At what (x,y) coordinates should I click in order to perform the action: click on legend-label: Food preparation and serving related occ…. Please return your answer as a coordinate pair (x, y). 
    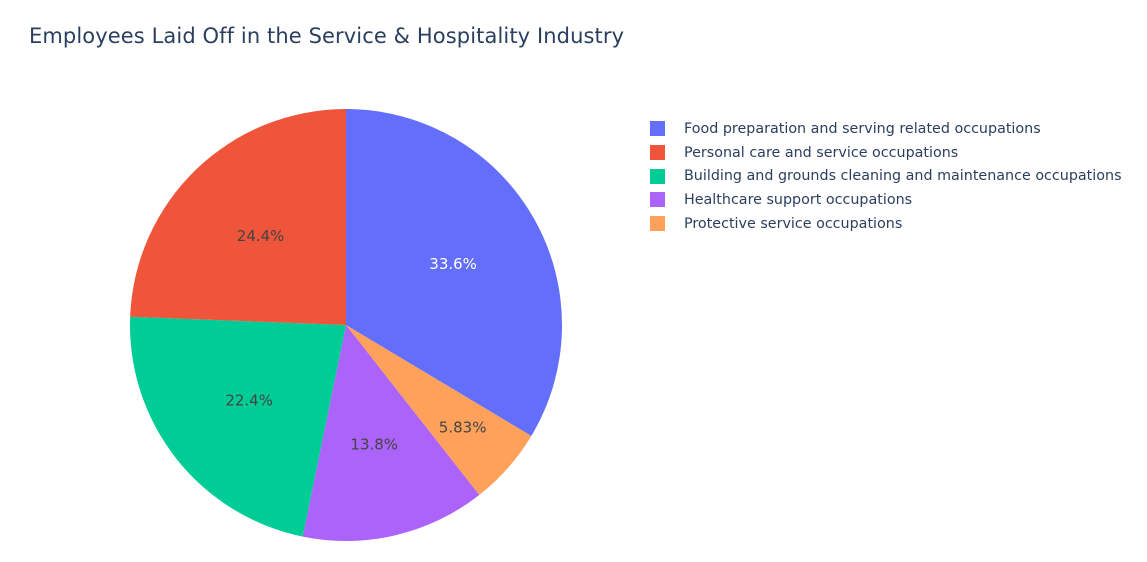
    Looking at the image, I should click on (862, 128).